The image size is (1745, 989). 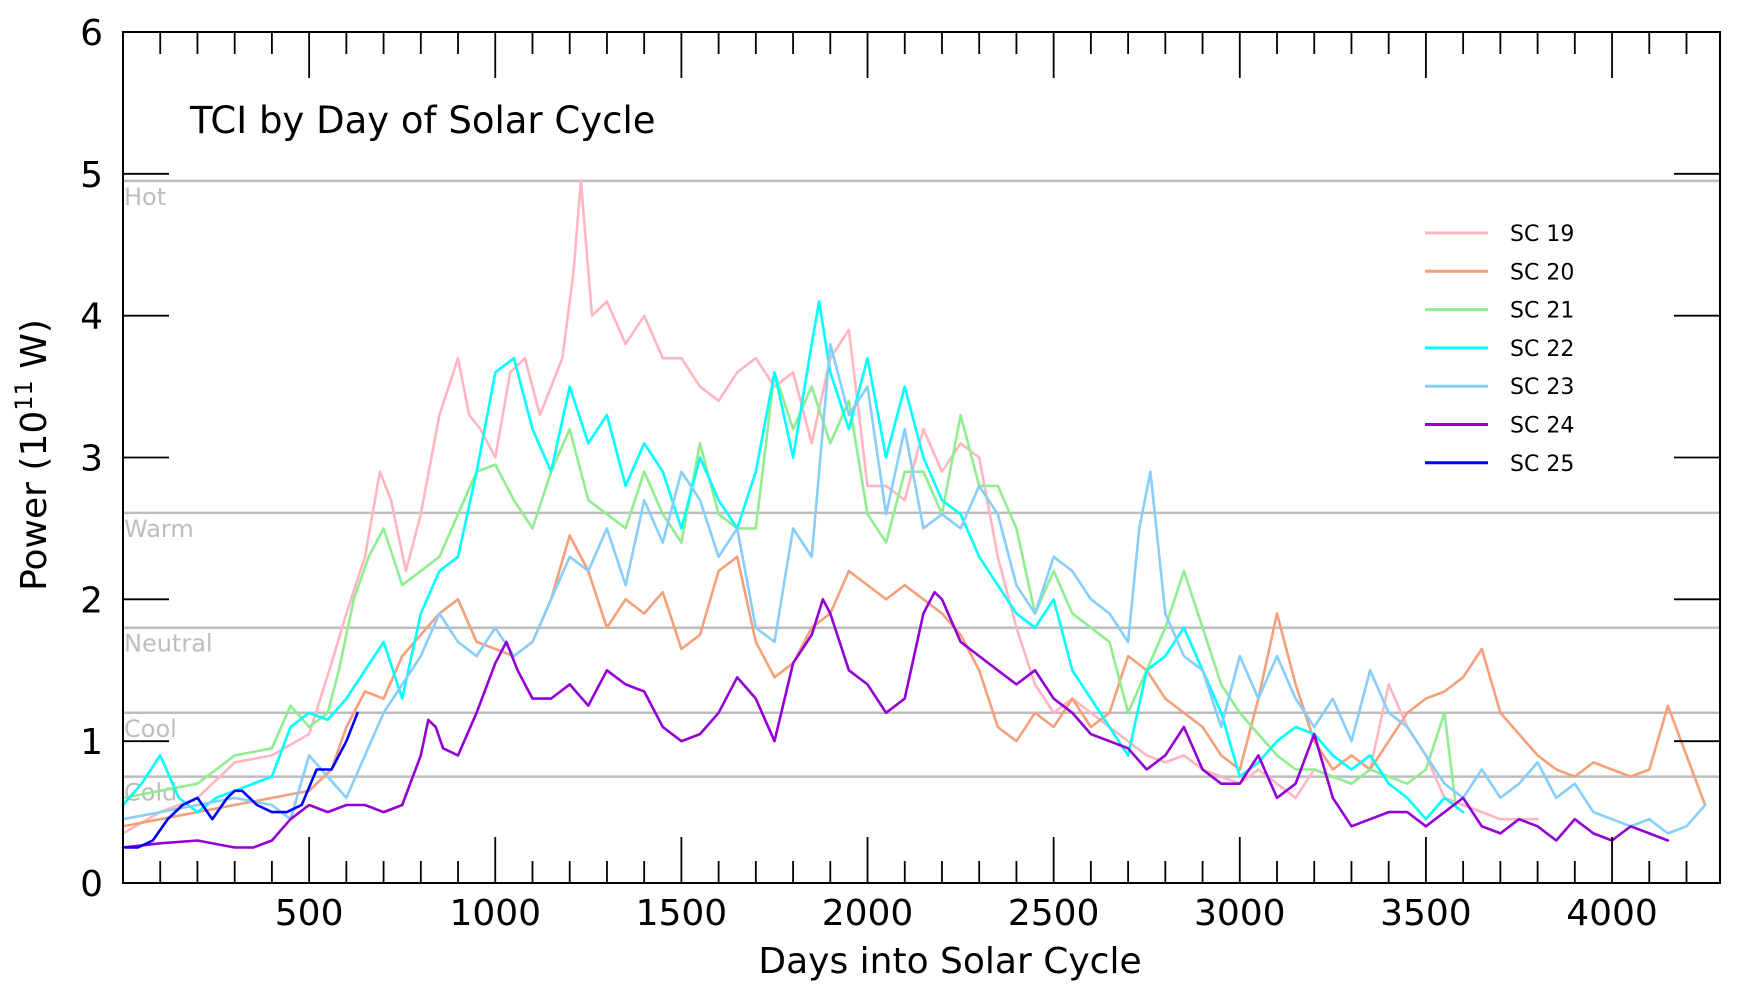 What do you see at coordinates (91, 600) in the screenshot?
I see `y-tick-label: 2` at bounding box center [91, 600].